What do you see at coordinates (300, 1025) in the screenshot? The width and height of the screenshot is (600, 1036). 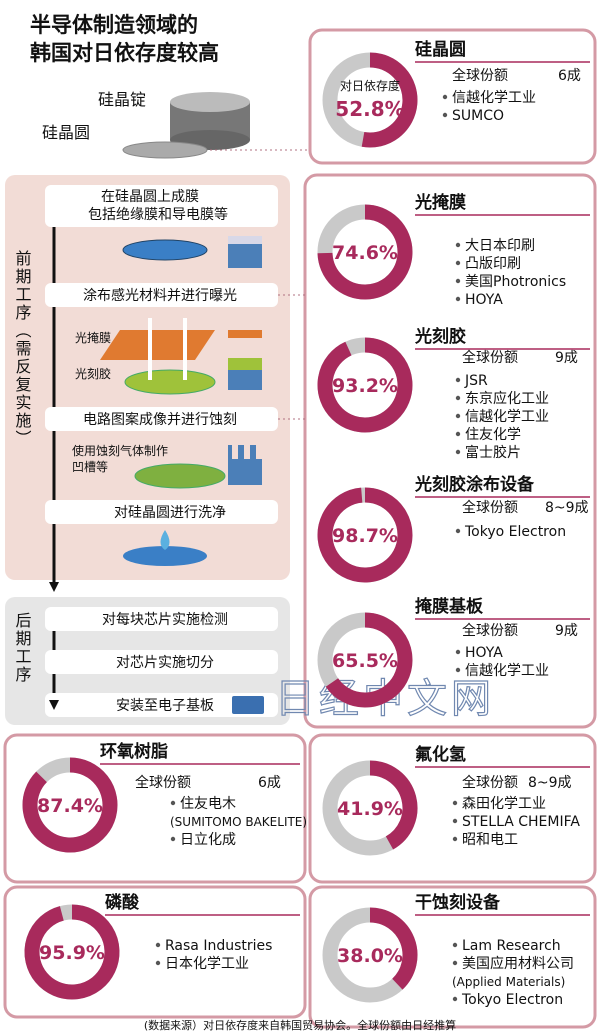 I see `source-note: (数据来源）对日依存度来自韩国贸易协会。全球份额由日经推算` at bounding box center [300, 1025].